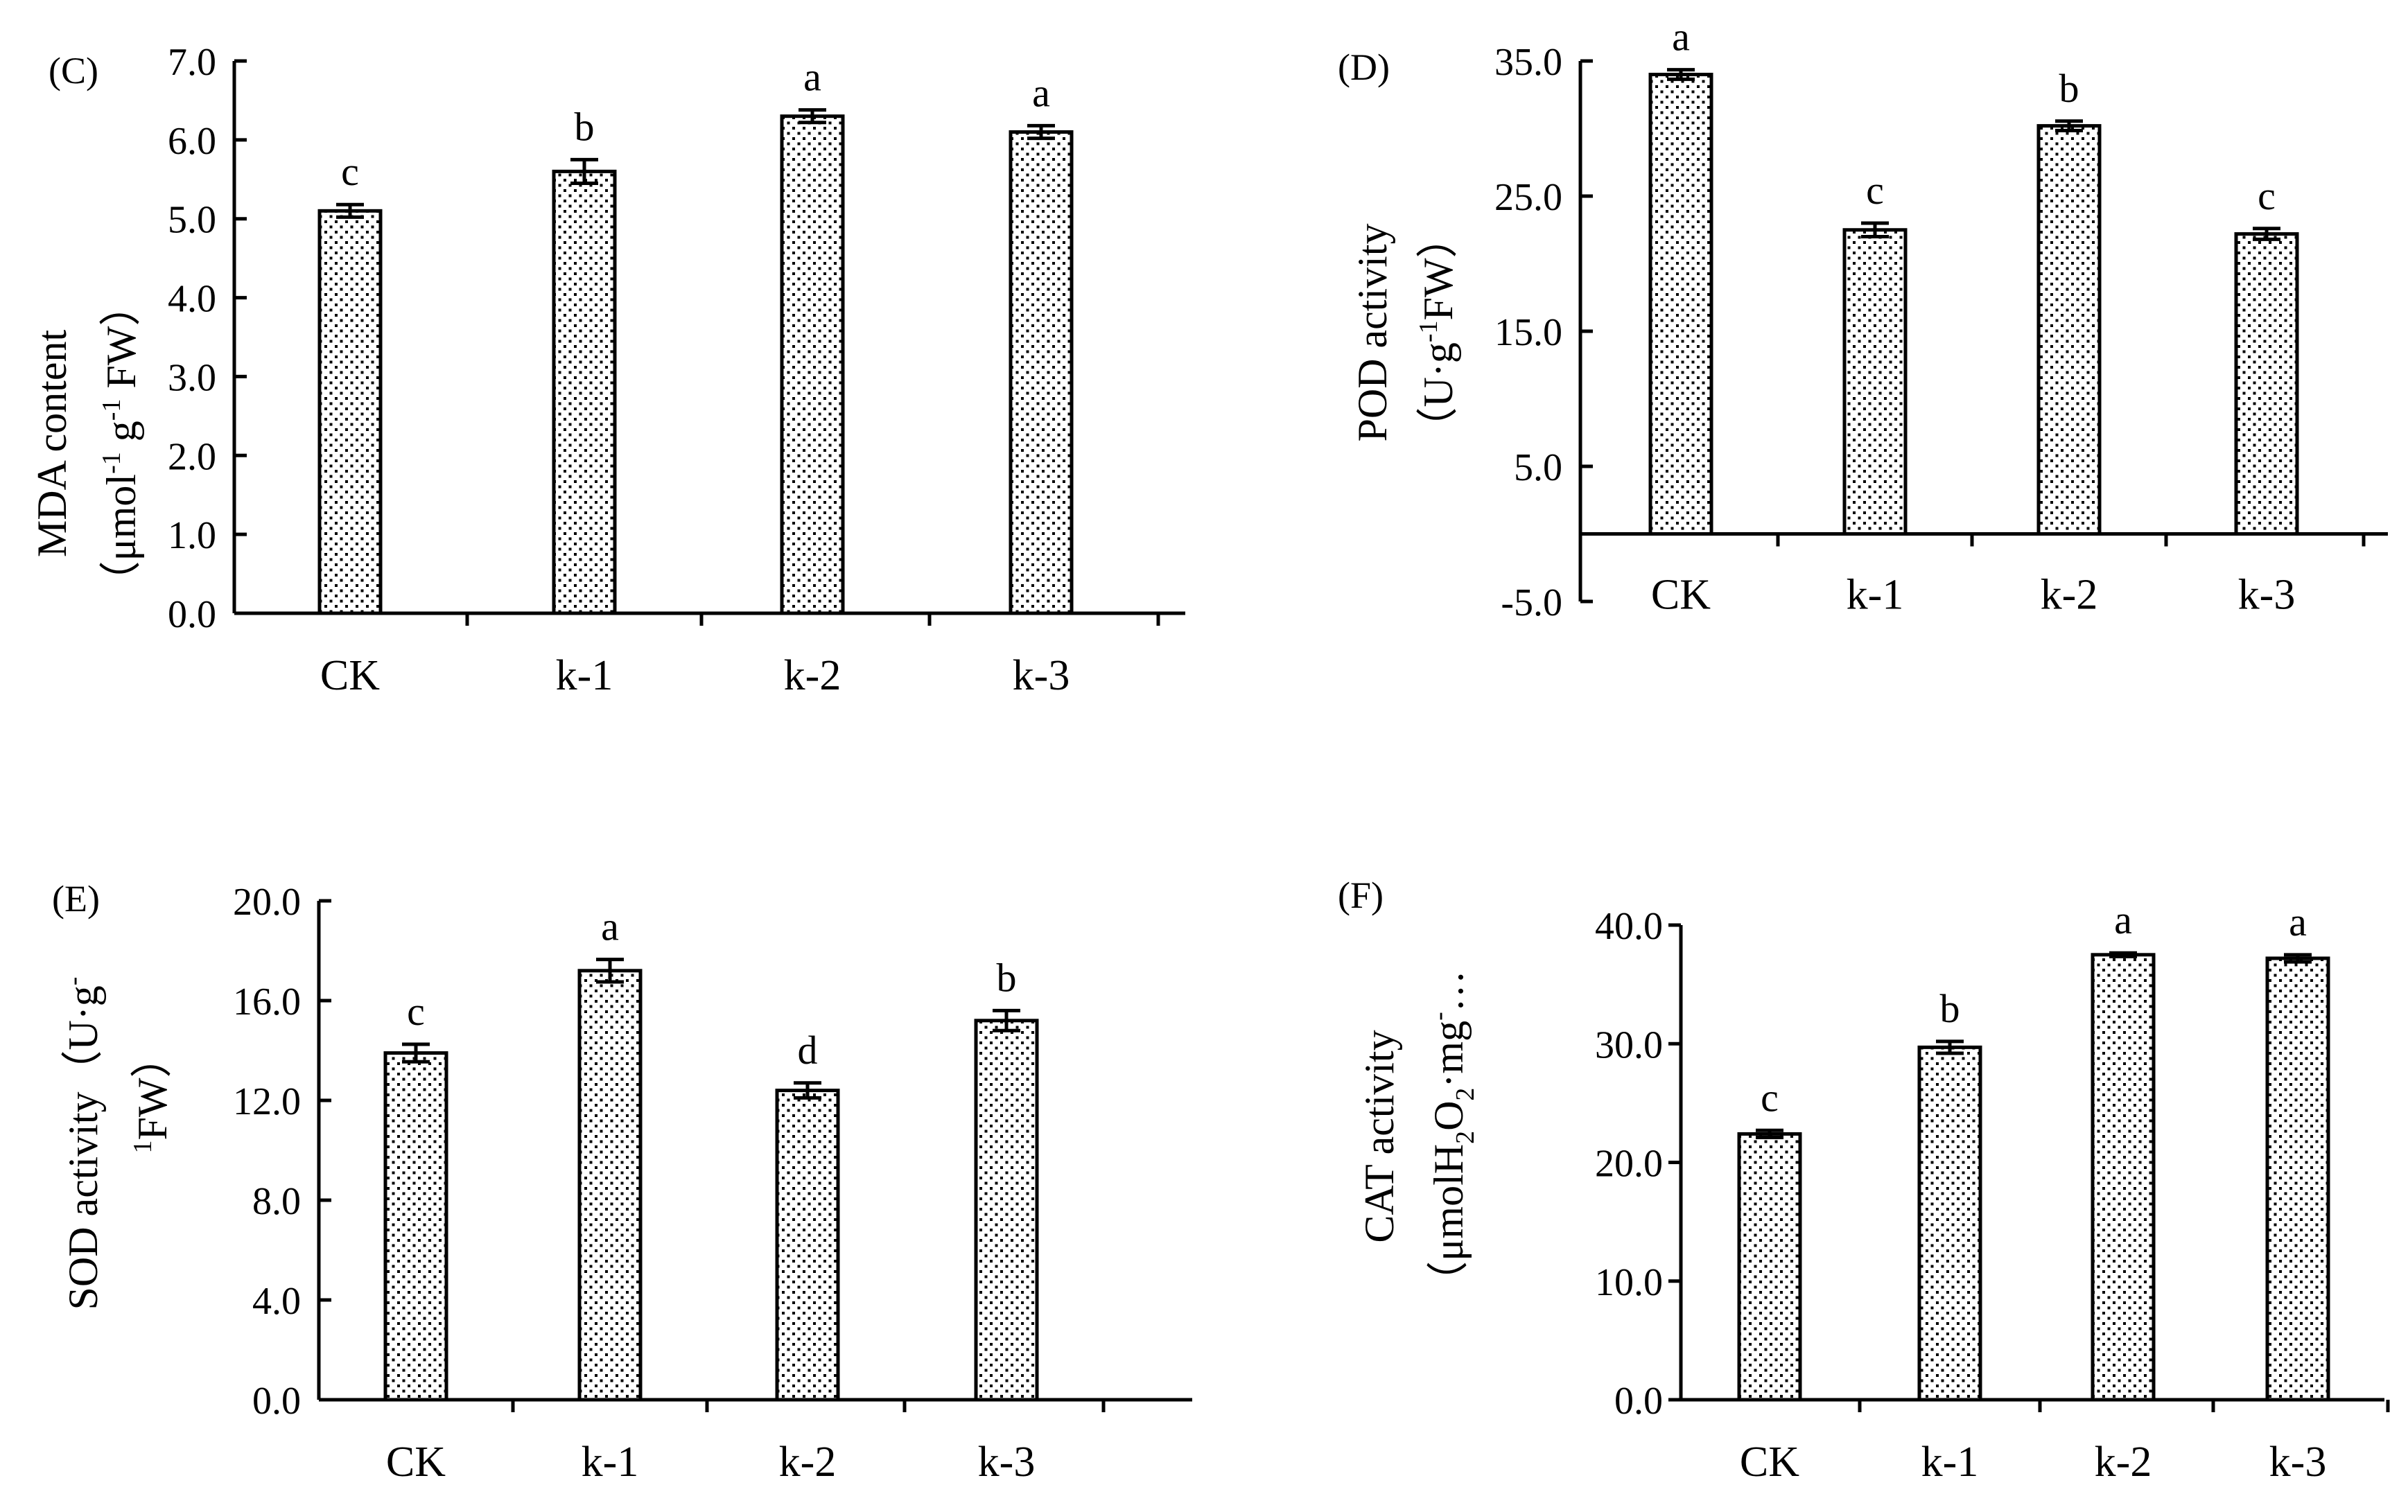 This screenshot has width=2408, height=1512. I want to click on y-axis-units-text: （μmol-1 g-1 FW）, so click(120, 444).